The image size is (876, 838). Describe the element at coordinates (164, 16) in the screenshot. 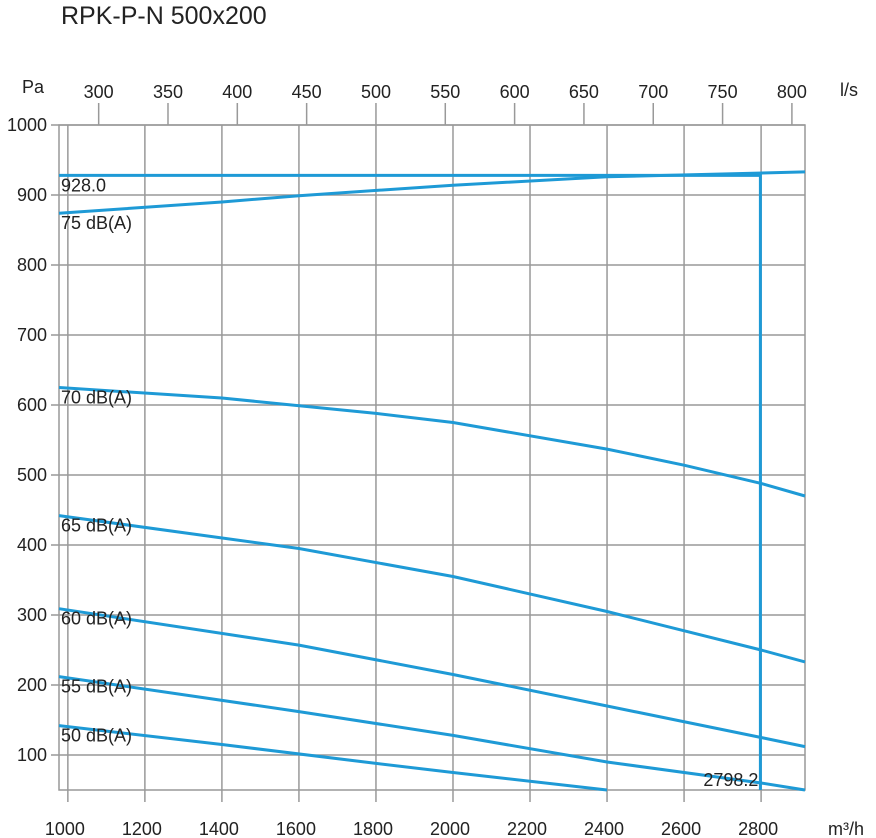

I see `chart-title: RPK-P-N 500x200` at that location.